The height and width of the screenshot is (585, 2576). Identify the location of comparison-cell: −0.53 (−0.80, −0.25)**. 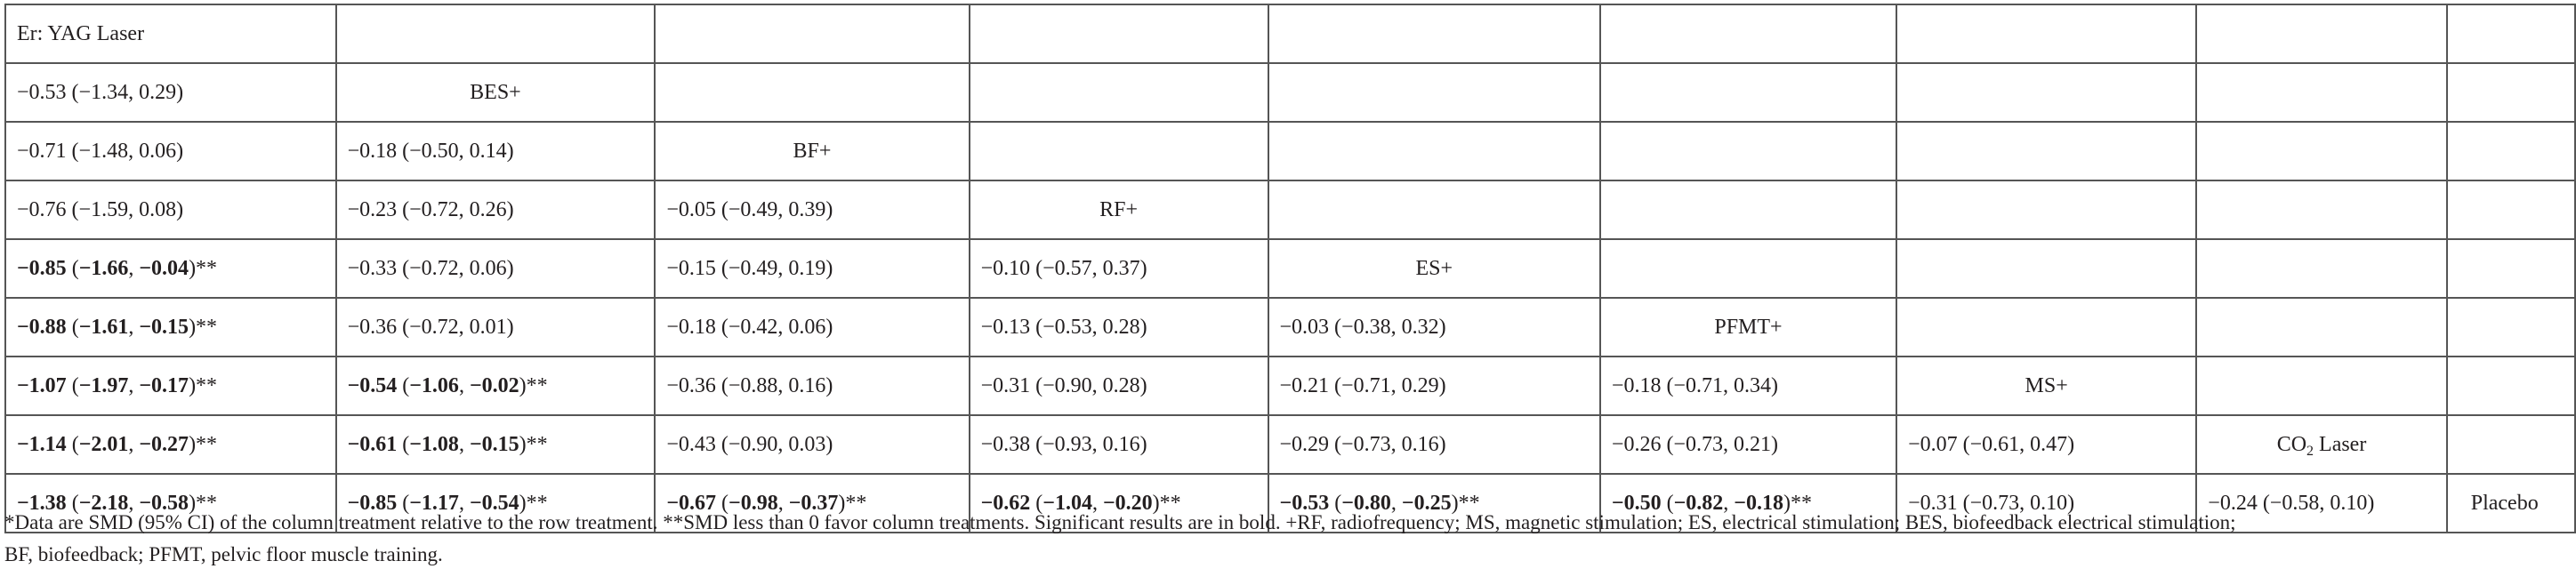
(1434, 503).